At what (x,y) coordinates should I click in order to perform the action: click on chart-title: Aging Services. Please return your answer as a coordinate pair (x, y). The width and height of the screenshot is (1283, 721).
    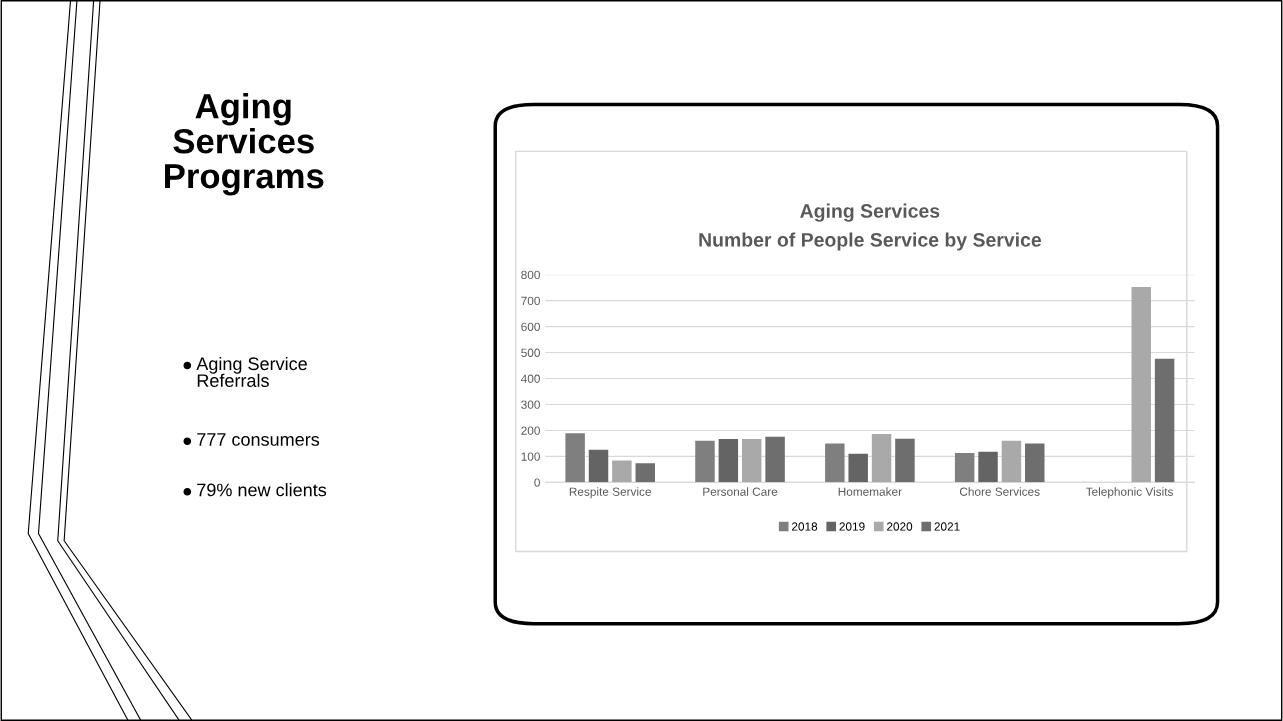
    Looking at the image, I should click on (870, 212).